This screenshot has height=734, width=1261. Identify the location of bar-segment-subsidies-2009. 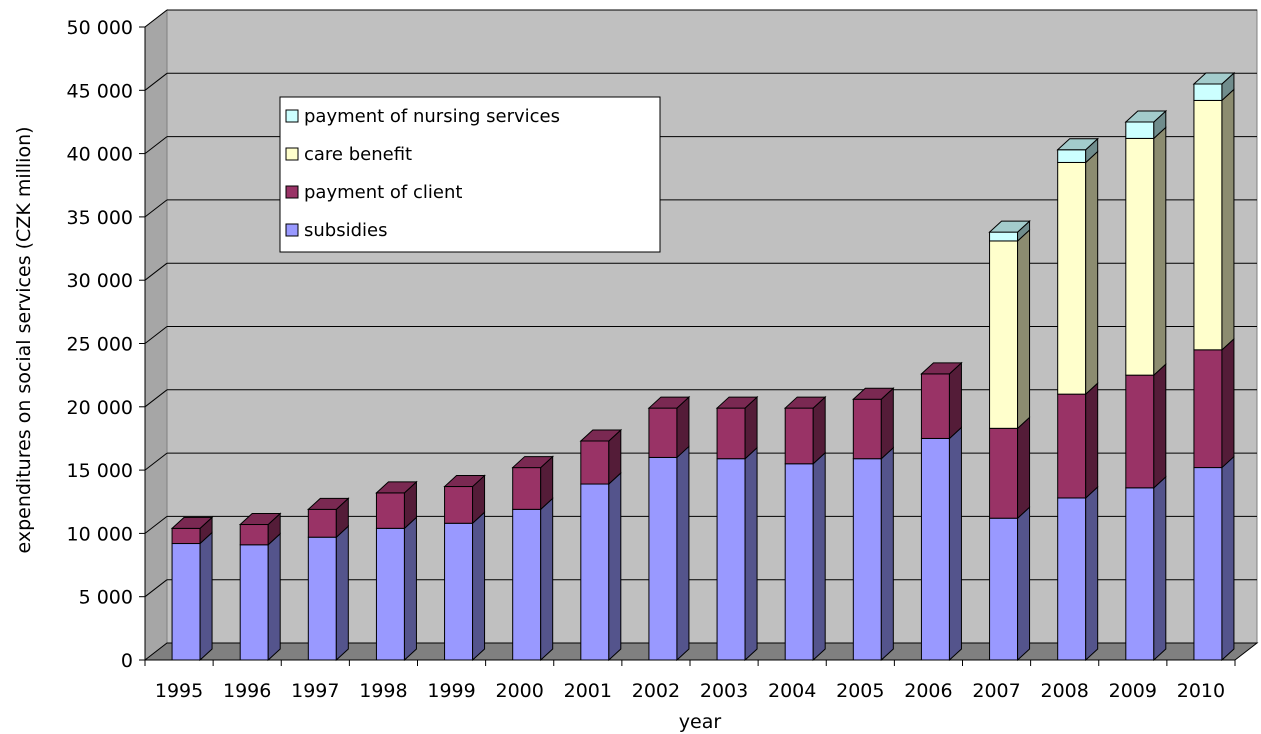
(1146, 568).